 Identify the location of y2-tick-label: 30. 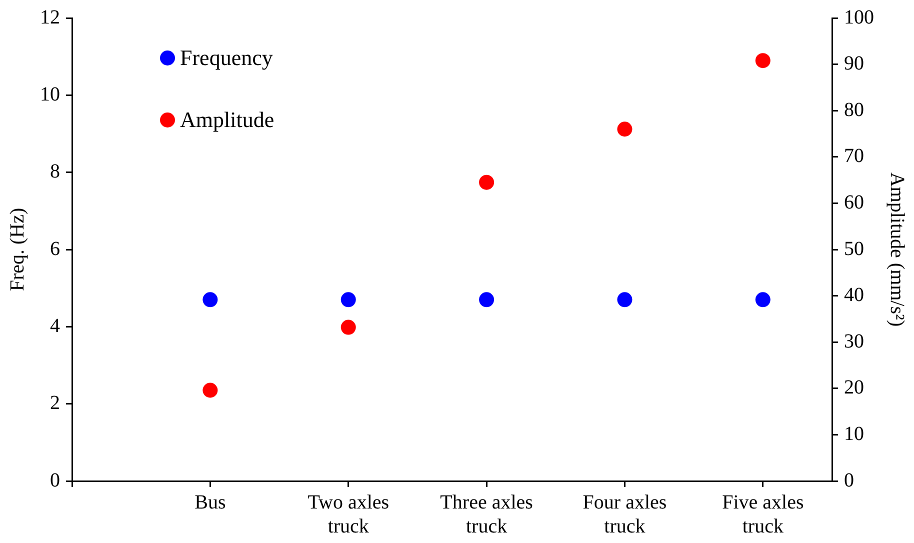
(854, 341).